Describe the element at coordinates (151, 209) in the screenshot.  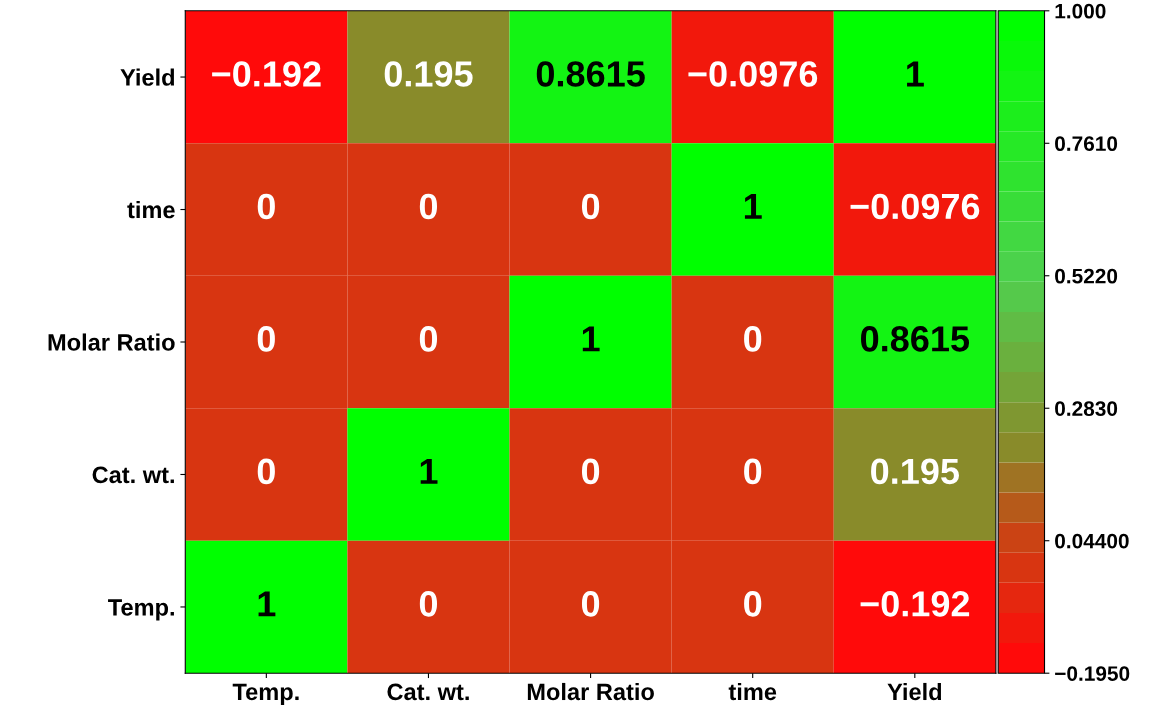
I see `y-tick-label: time` at that location.